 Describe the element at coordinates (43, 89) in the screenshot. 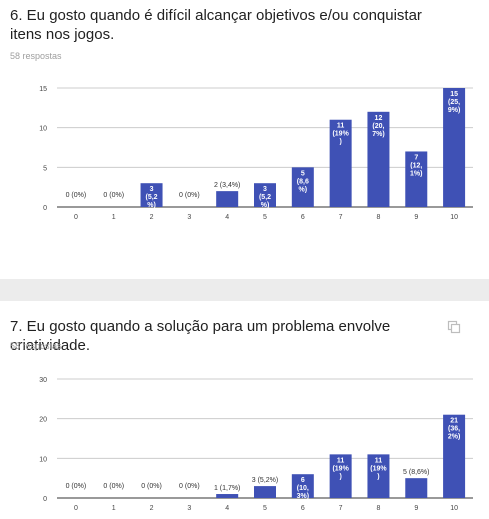

I see `y-tick-label: 15` at that location.